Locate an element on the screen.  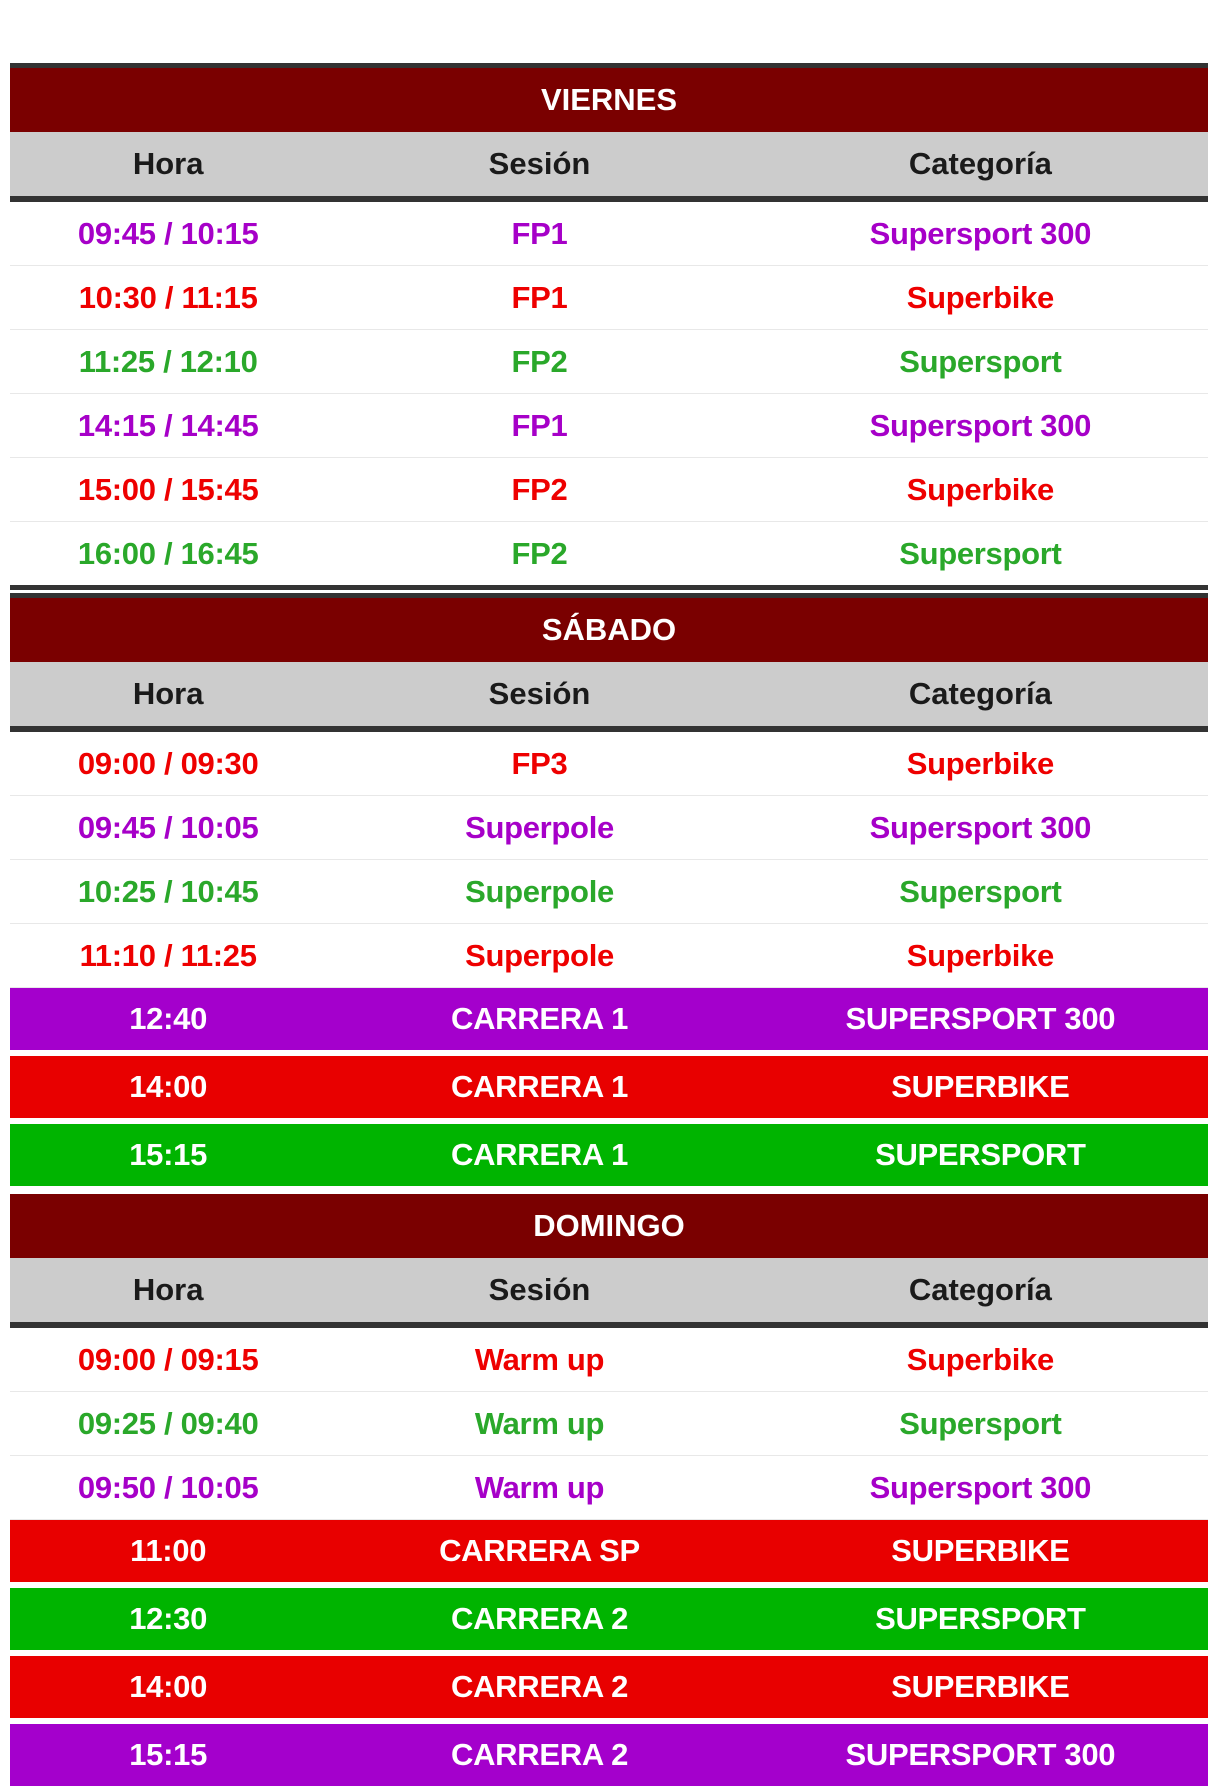
session-row: 09:25 / 09:40 Warm up Supersport is located at coordinates (609, 1423).